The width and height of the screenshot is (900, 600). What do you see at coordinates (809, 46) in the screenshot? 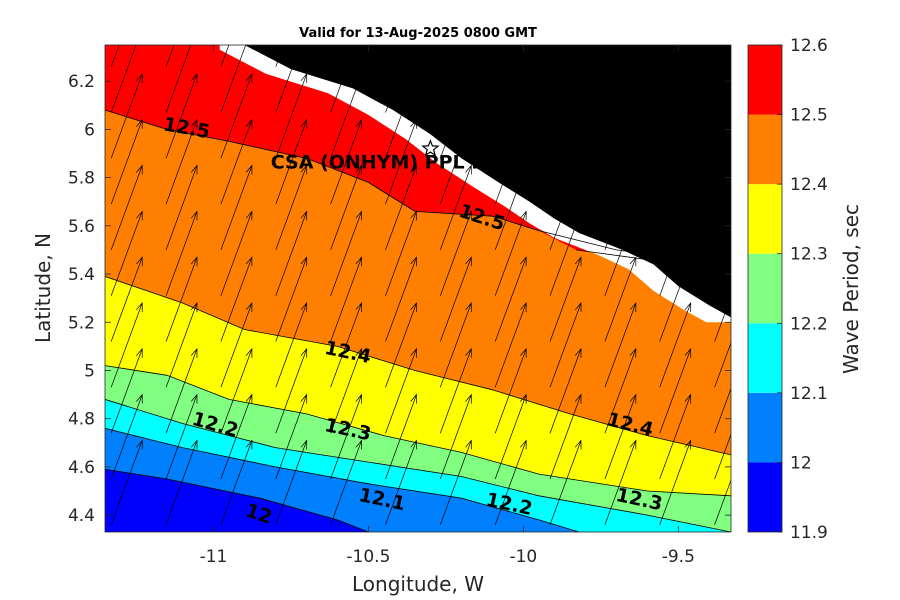
I see `colorbar-tick-label: 12.6` at bounding box center [809, 46].